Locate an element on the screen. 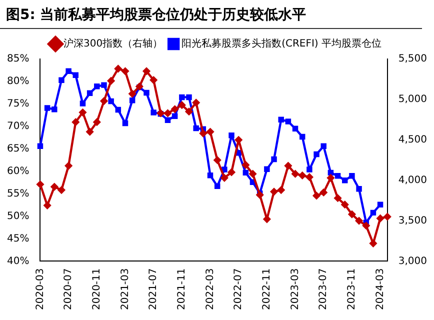  y2-tick-label: 3,000 is located at coordinates (413, 261).